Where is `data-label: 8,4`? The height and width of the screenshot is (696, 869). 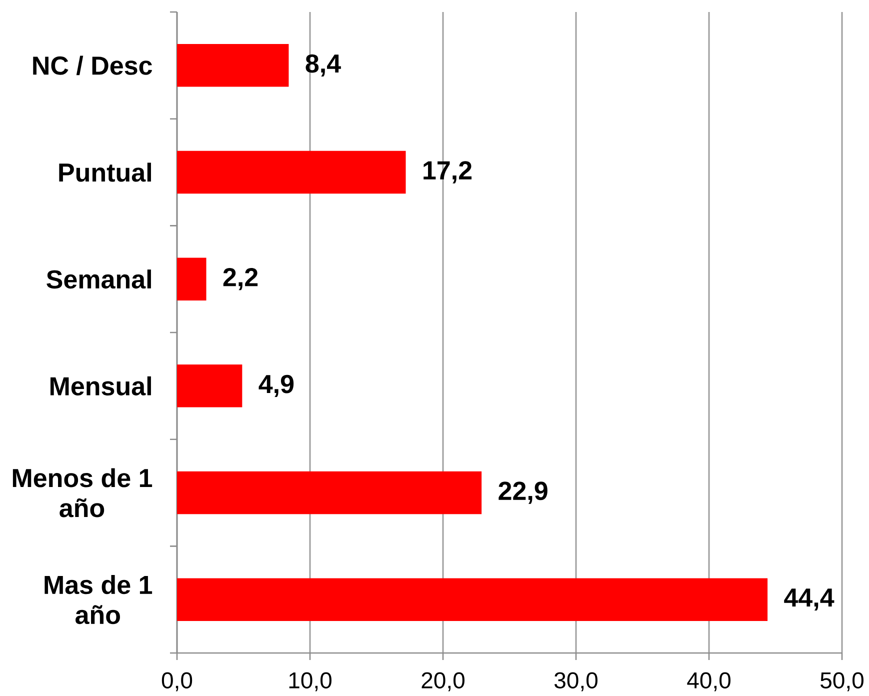
data-label: 8,4 is located at coordinates (323, 65).